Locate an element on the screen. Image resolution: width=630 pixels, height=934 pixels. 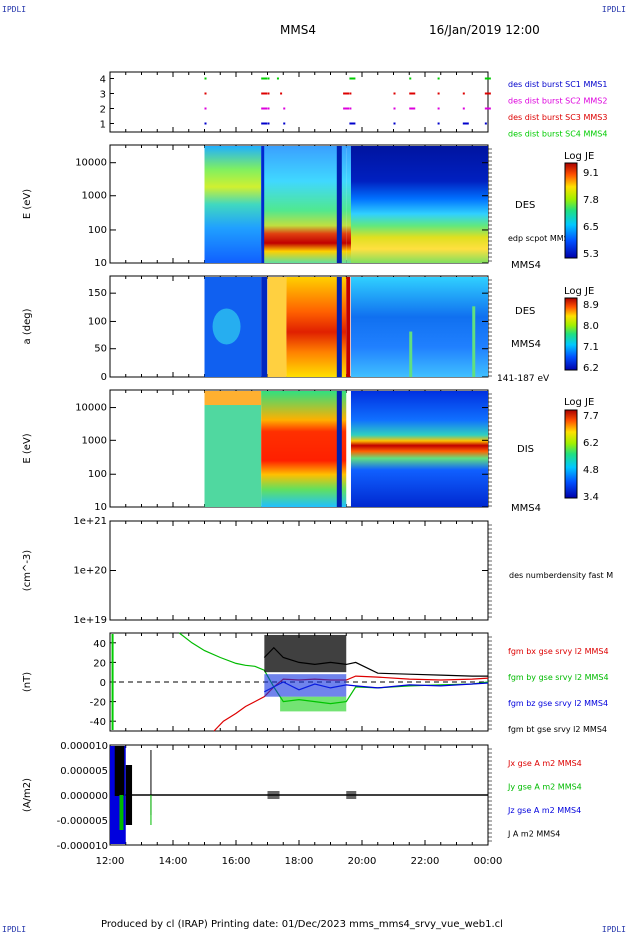
des-energy-plasmasheet is located at coordinates (304, 204).